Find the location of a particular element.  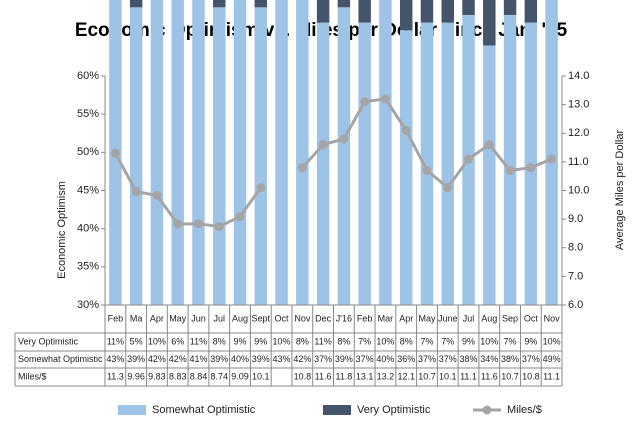

legend-label: Miles/$ is located at coordinates (524, 410).